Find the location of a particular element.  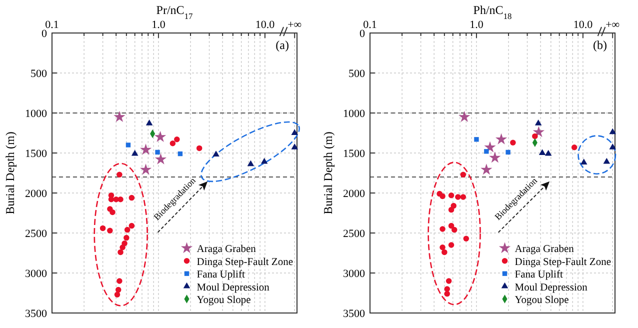

x-axis-title: Ph/nC$_{18}$ is located at coordinates (492, 11).